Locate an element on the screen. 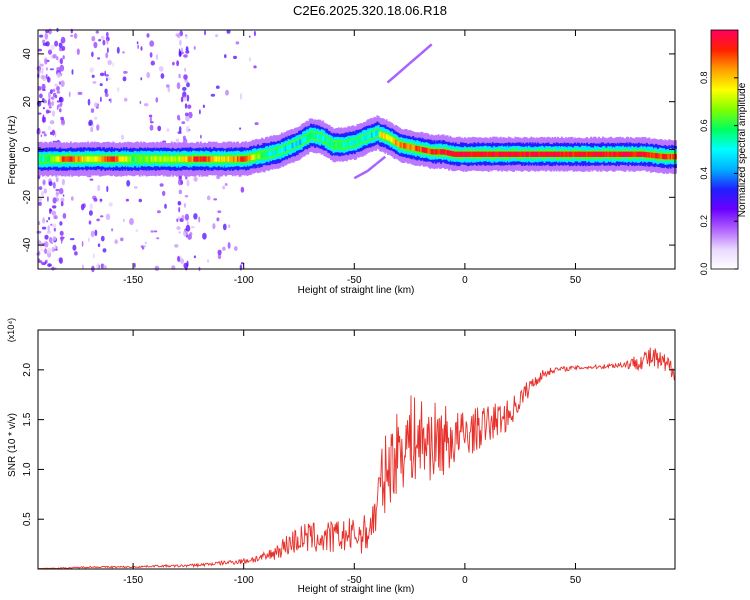 The width and height of the screenshot is (750, 600). y-tick-label: 2.0 is located at coordinates (27, 369).